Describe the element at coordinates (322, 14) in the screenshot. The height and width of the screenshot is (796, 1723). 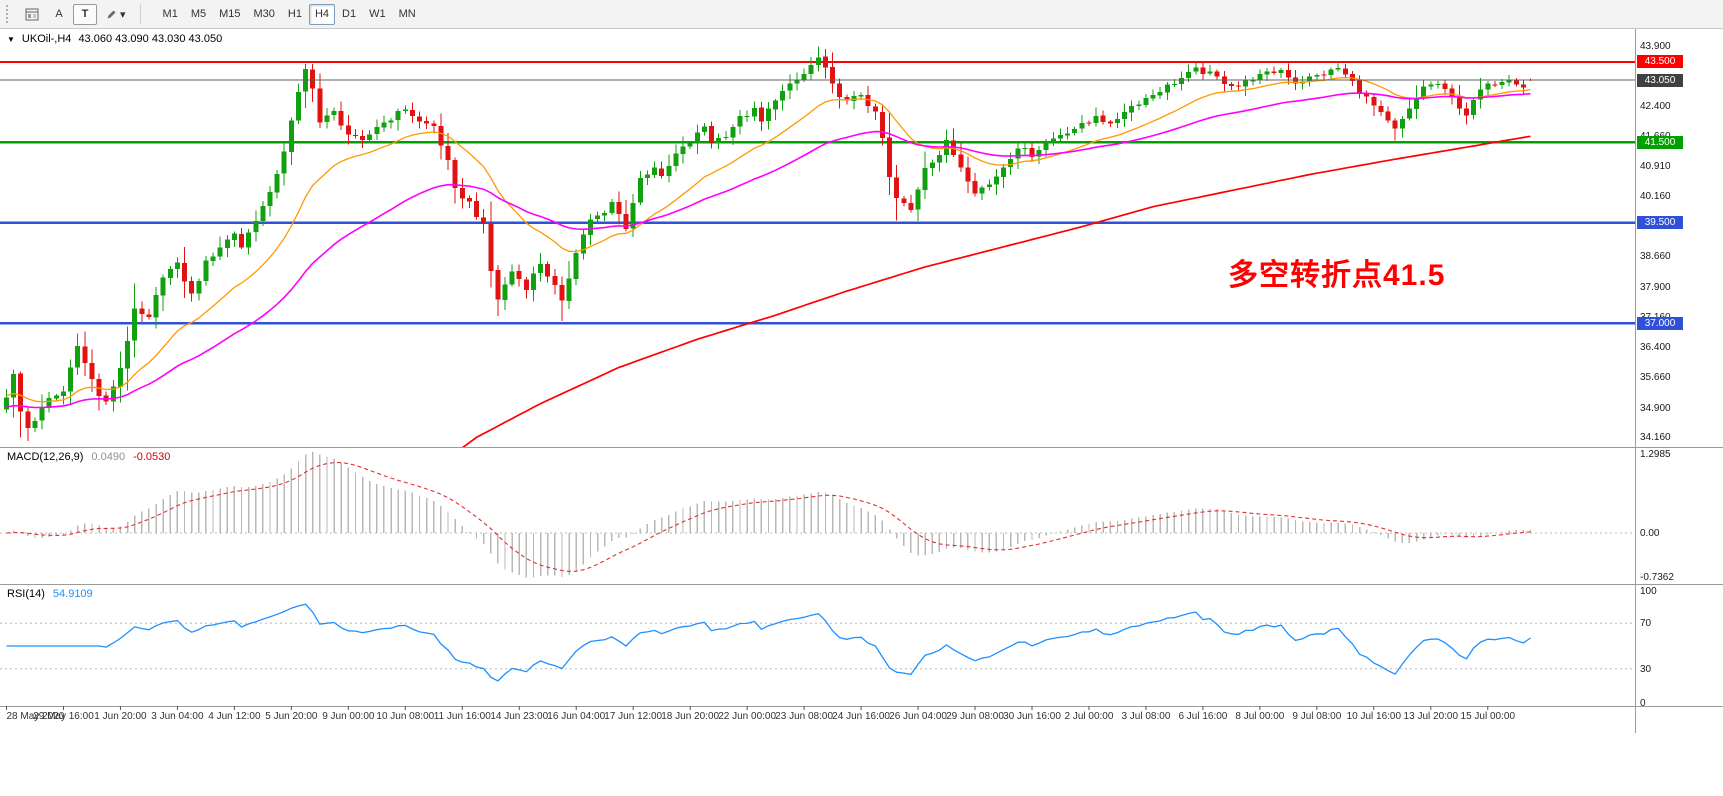
I see `timeframe-h4-button: H4` at that location.